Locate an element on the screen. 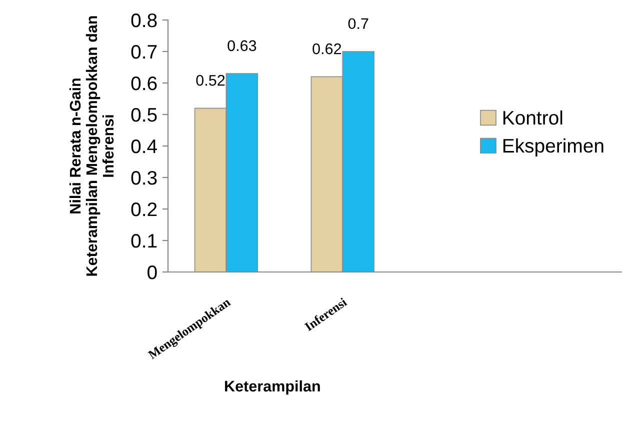  data-label: 0.52 is located at coordinates (210, 80).